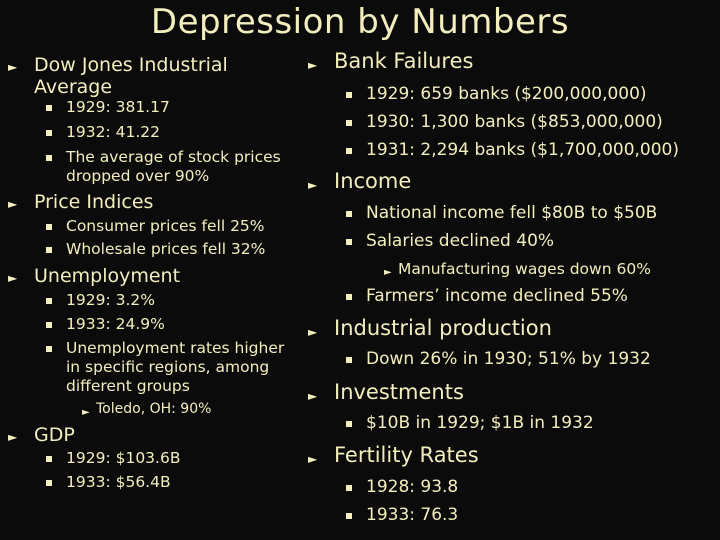 The image size is (720, 540). I want to click on slide-title: Depression by Numbers, so click(360, 22).